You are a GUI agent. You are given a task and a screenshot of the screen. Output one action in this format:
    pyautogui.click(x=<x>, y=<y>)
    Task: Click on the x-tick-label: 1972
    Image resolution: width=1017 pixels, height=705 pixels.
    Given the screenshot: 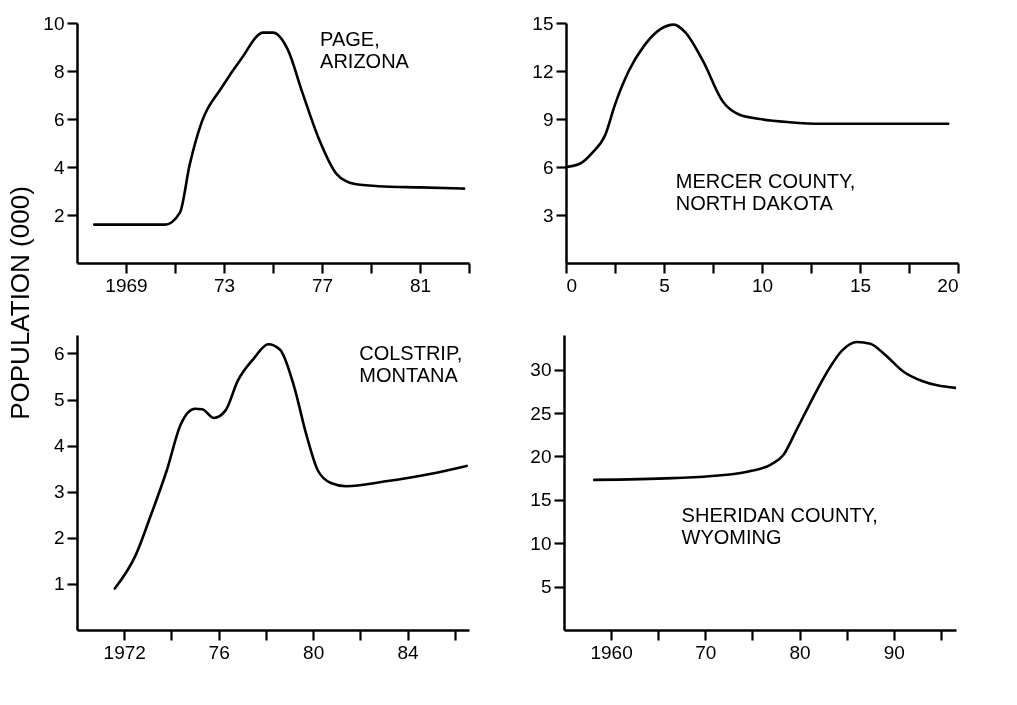 What is the action you would take?
    pyautogui.click(x=124, y=652)
    